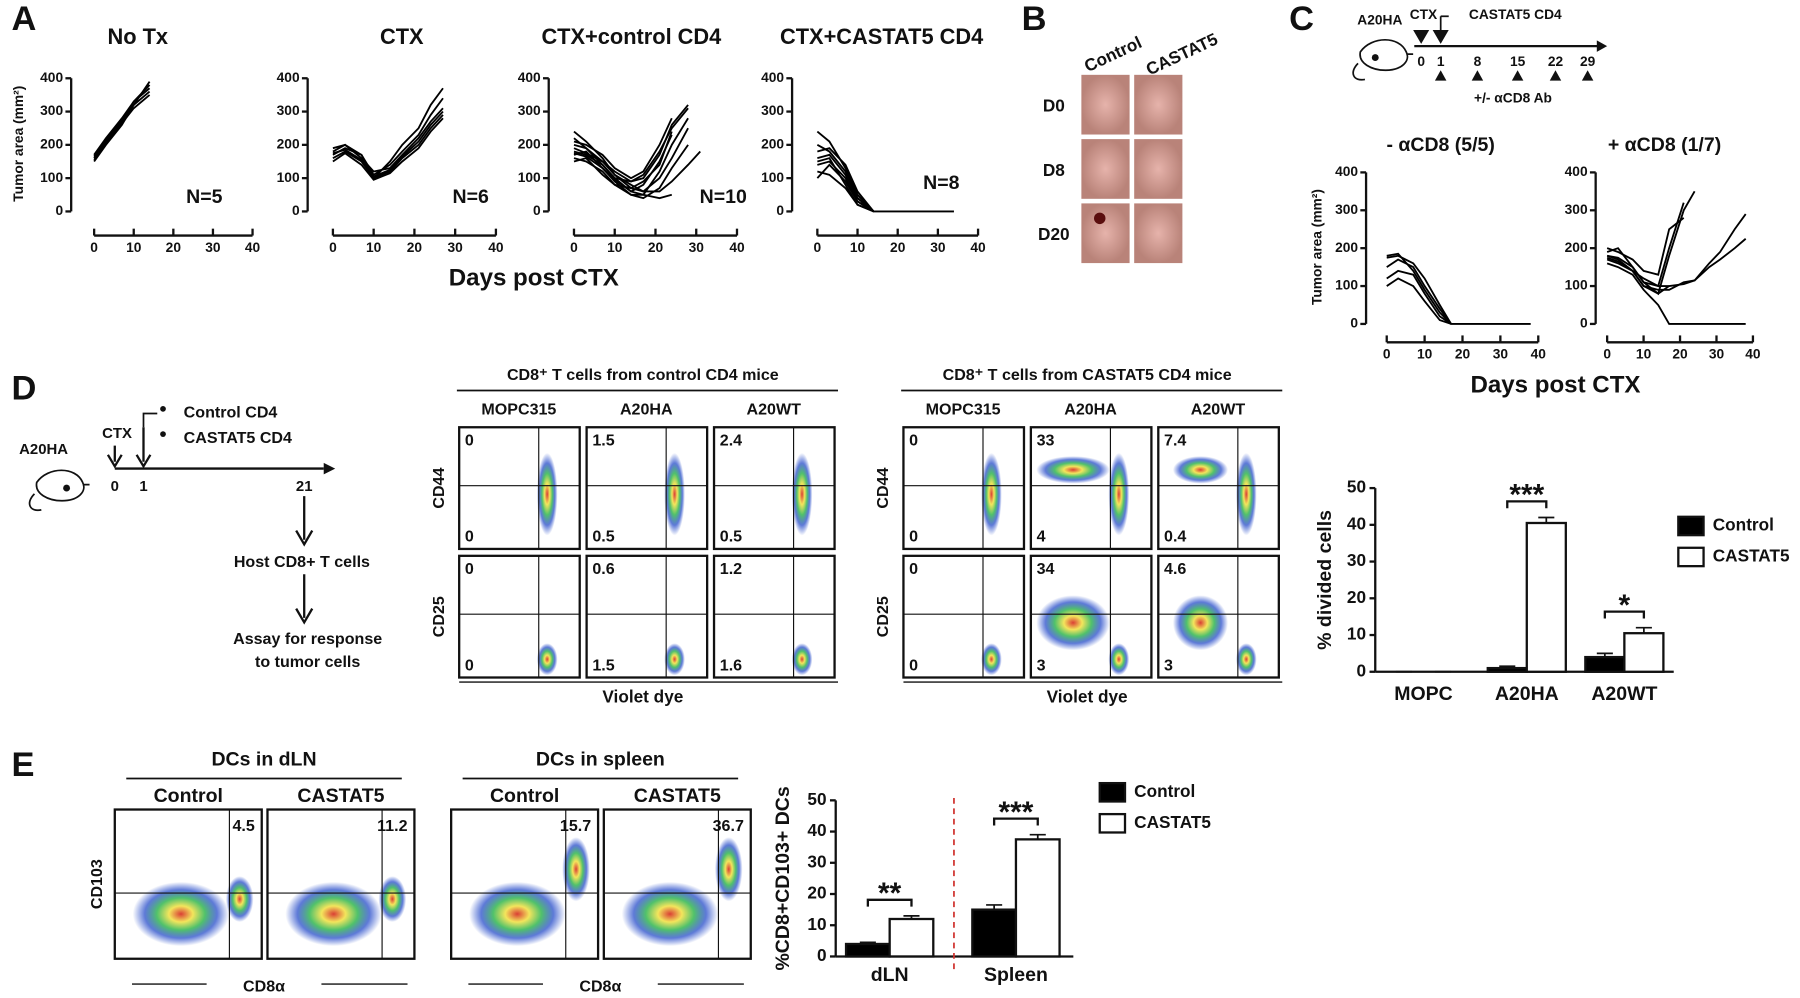 This screenshot has width=1800, height=998. What do you see at coordinates (439, 616) in the screenshot?
I see `marker-label: CD25` at bounding box center [439, 616].